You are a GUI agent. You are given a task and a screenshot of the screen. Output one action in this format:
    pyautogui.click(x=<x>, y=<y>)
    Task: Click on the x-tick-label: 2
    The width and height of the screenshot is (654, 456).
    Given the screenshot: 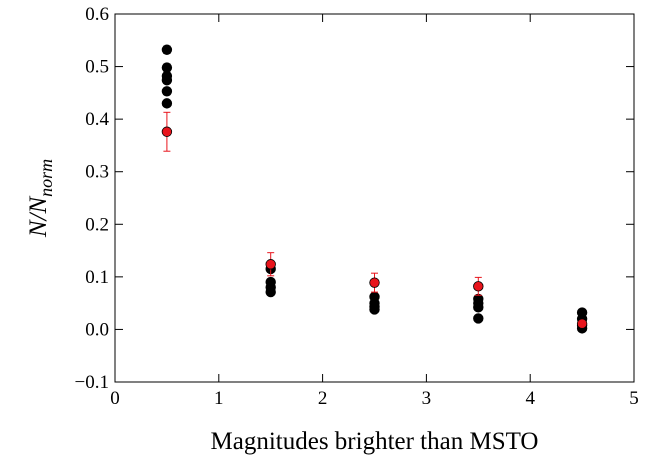 What is the action you would take?
    pyautogui.click(x=323, y=398)
    